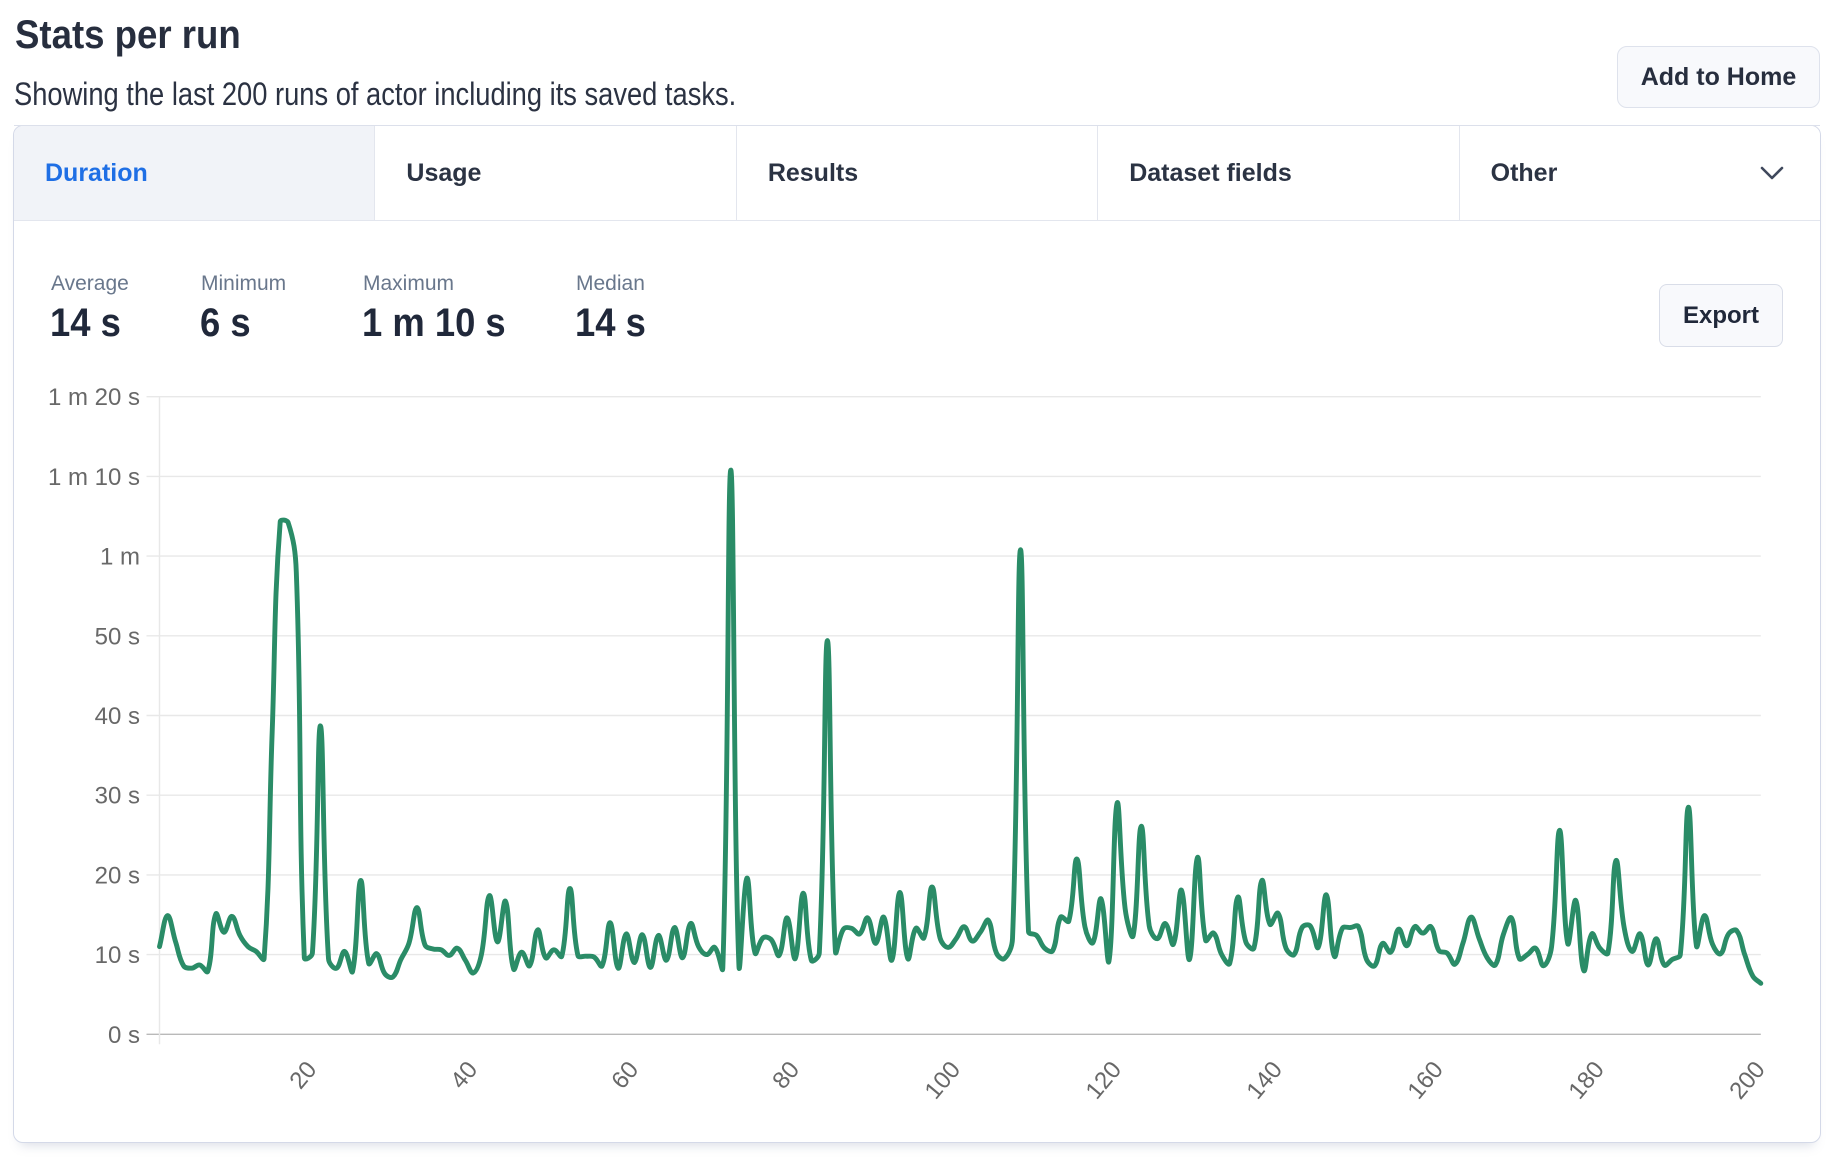  What do you see at coordinates (117, 716) in the screenshot?
I see `svg-text: 40 s` at bounding box center [117, 716].